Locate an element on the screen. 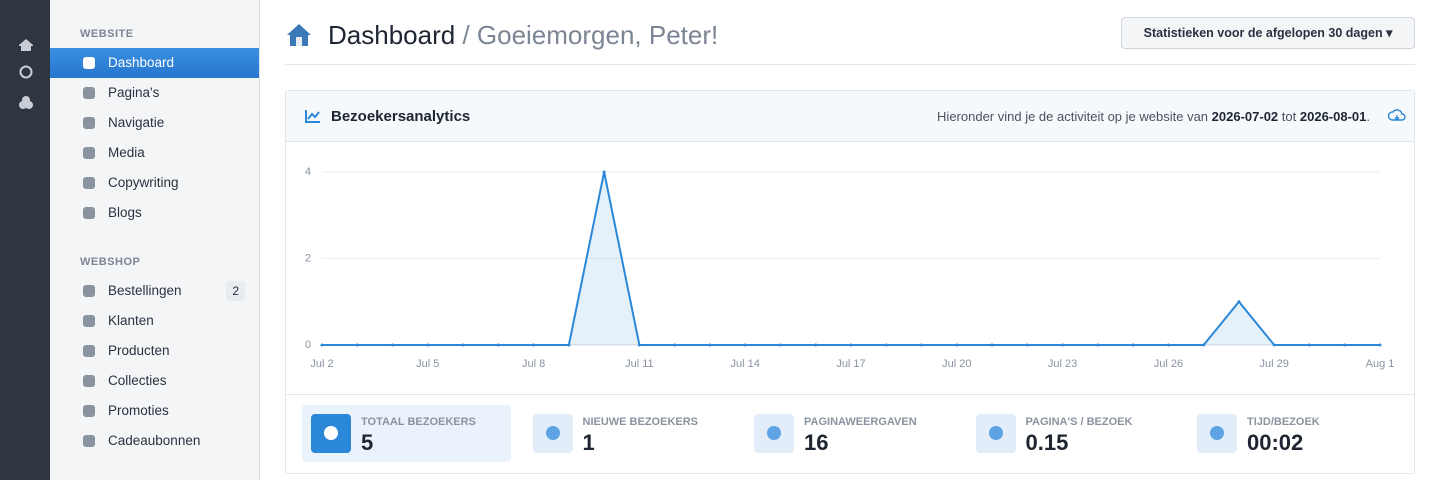  nav-item: Bestellingen 2 is located at coordinates (154, 291).